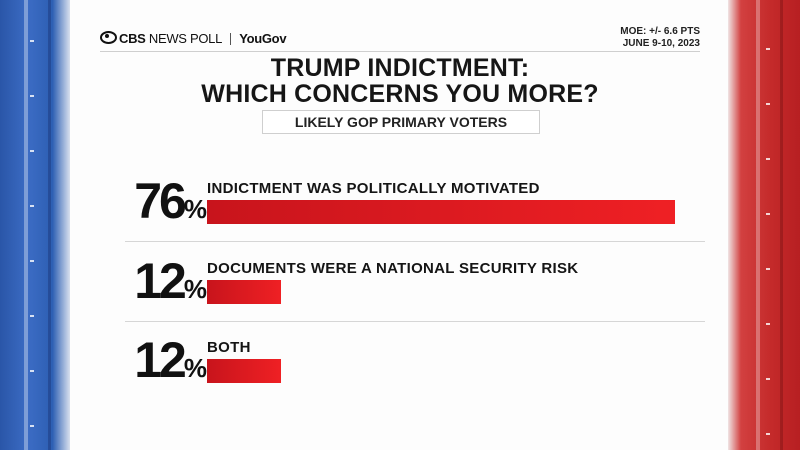 Image resolution: width=800 pixels, height=450 pixels. What do you see at coordinates (185, 38) in the screenshot?
I see `logo-news-poll-text: NEWS POLL` at bounding box center [185, 38].